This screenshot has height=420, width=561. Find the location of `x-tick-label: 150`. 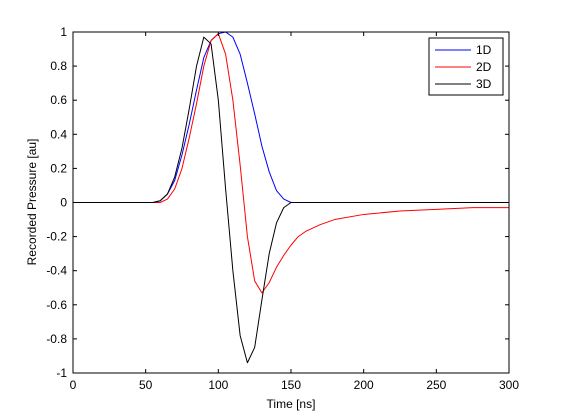

x-tick-label: 150 is located at coordinates (291, 385).